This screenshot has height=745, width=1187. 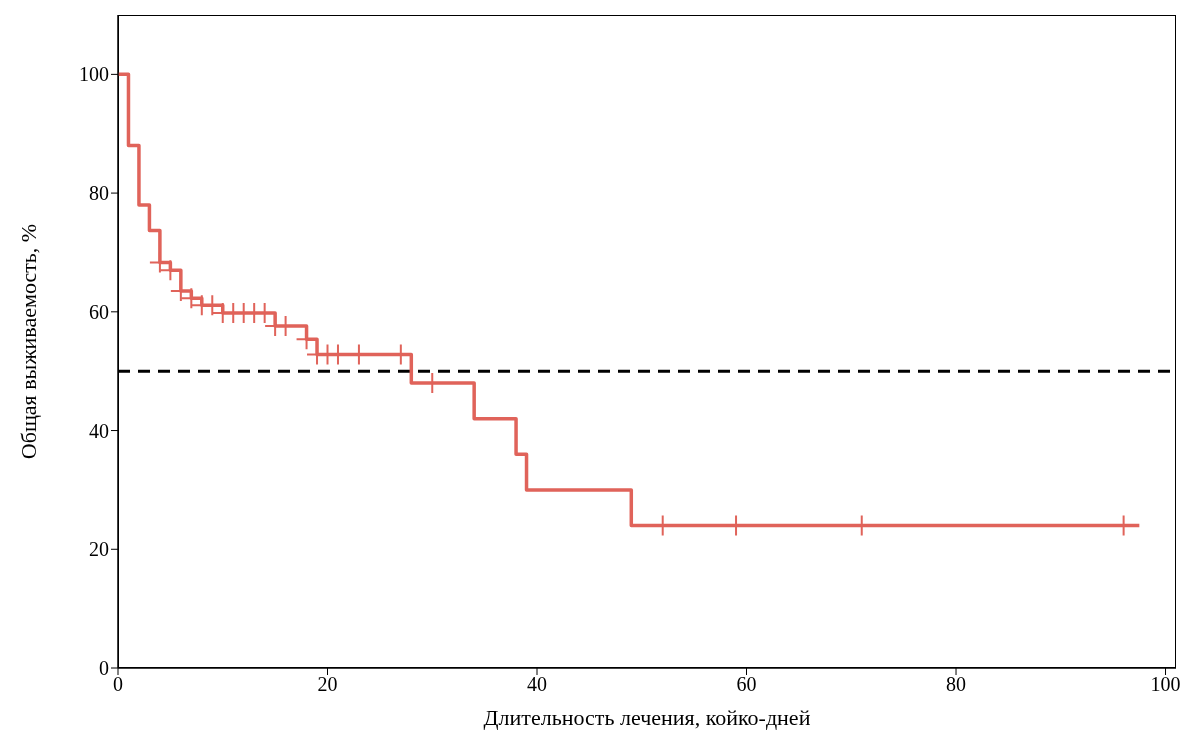 What do you see at coordinates (746, 684) in the screenshot?
I see `x-tick-label: 60` at bounding box center [746, 684].